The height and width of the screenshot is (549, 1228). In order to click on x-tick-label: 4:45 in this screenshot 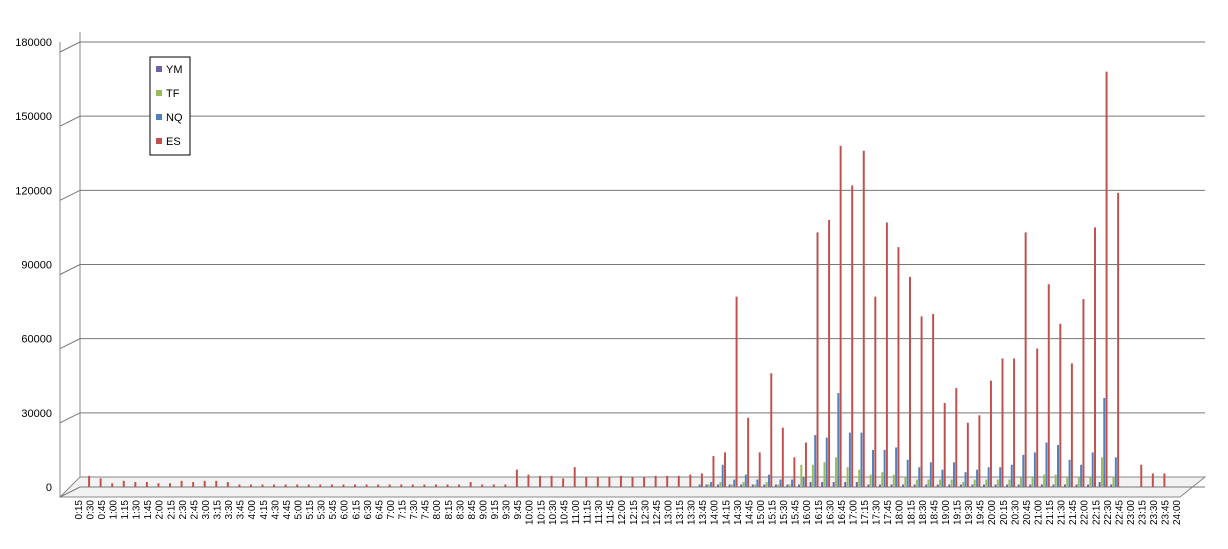, I will do `click(287, 510)`.